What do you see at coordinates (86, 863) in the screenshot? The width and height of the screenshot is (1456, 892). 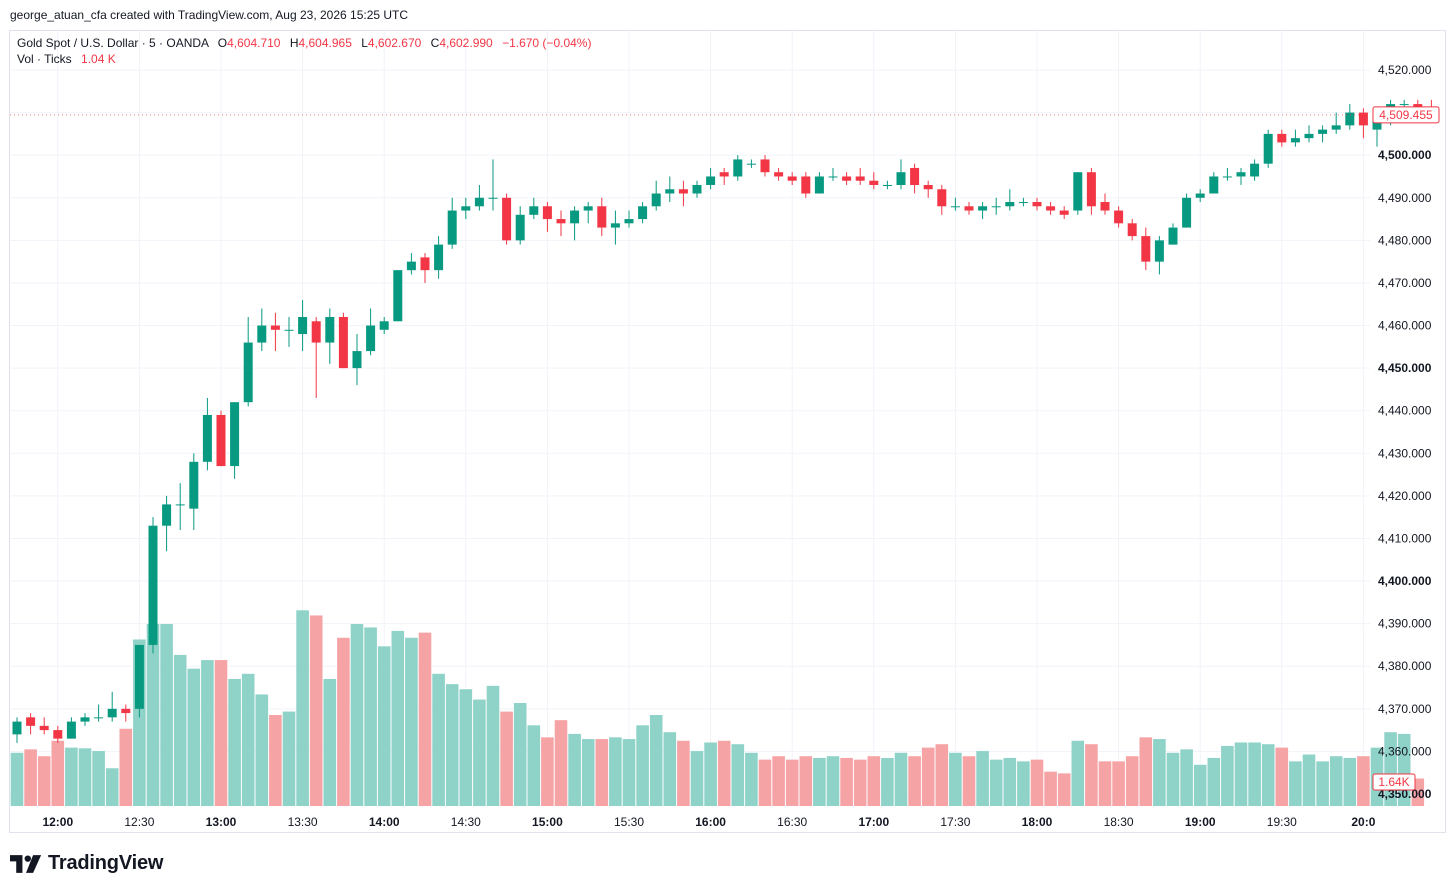 I see `brand-logo: TradingView` at bounding box center [86, 863].